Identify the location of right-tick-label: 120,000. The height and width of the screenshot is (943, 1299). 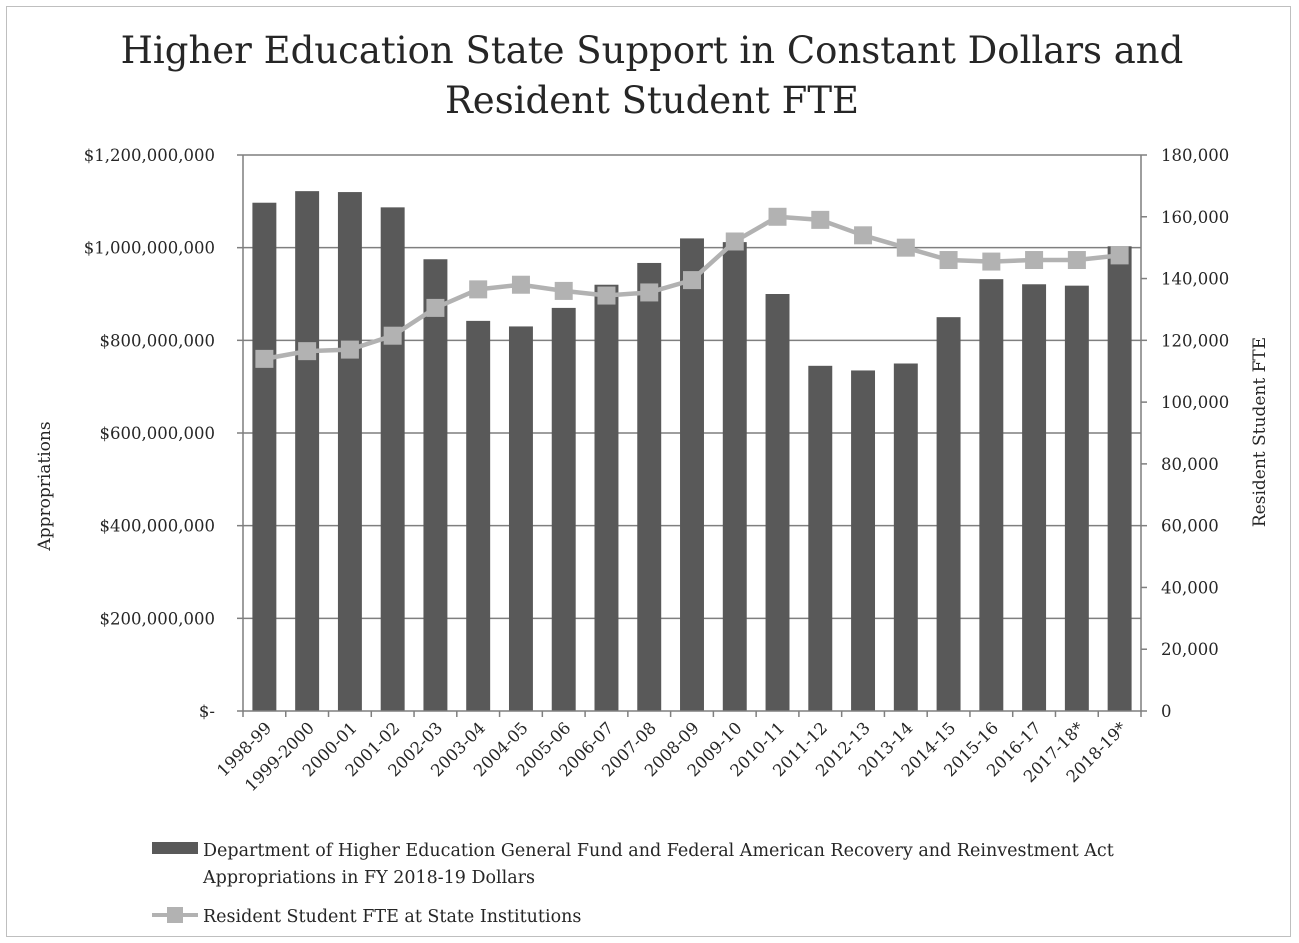
(1195, 340).